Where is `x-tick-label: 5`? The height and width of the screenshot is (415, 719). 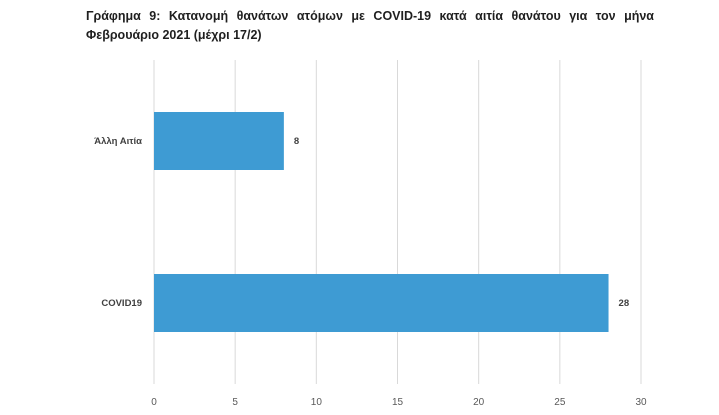 x-tick-label: 5 is located at coordinates (235, 402).